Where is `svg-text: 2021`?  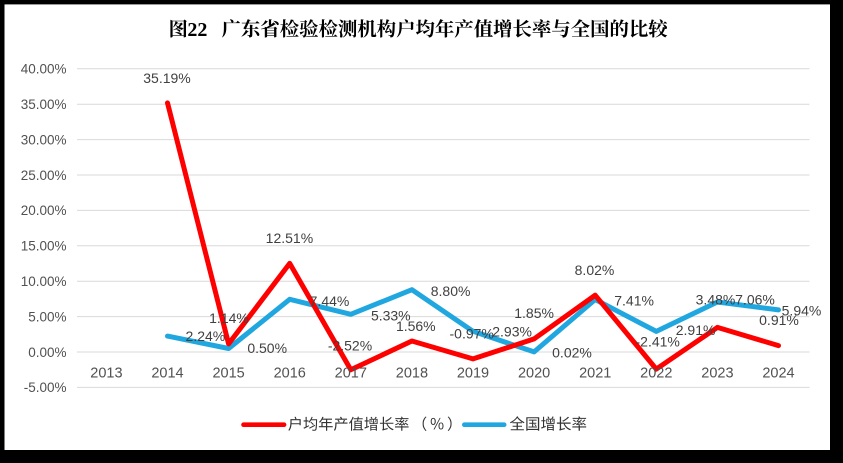
svg-text: 2021 is located at coordinates (595, 374).